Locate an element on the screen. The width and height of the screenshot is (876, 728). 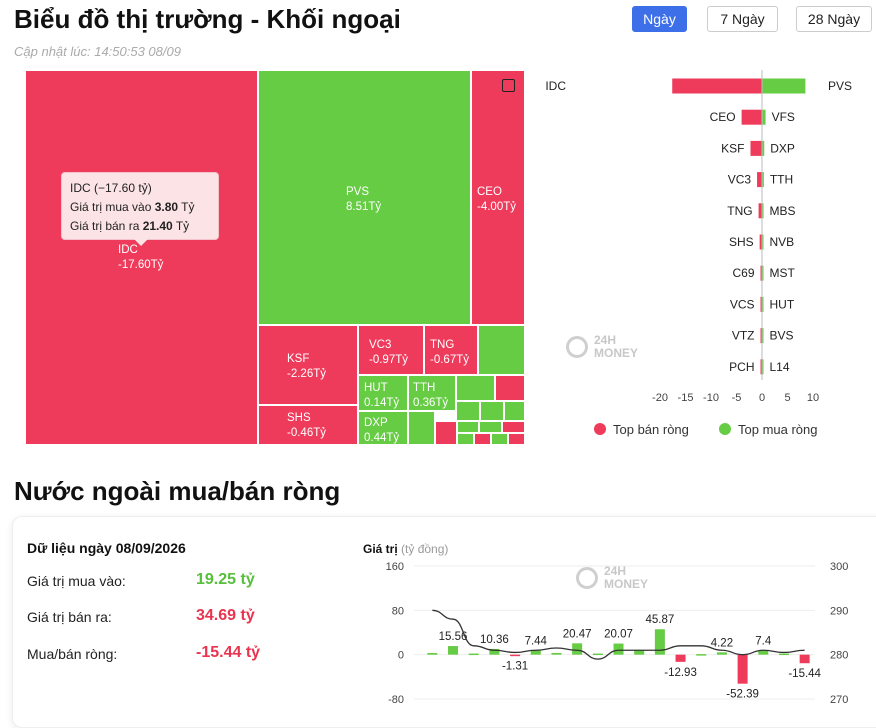
x-tick-label: 10 is located at coordinates (813, 398).